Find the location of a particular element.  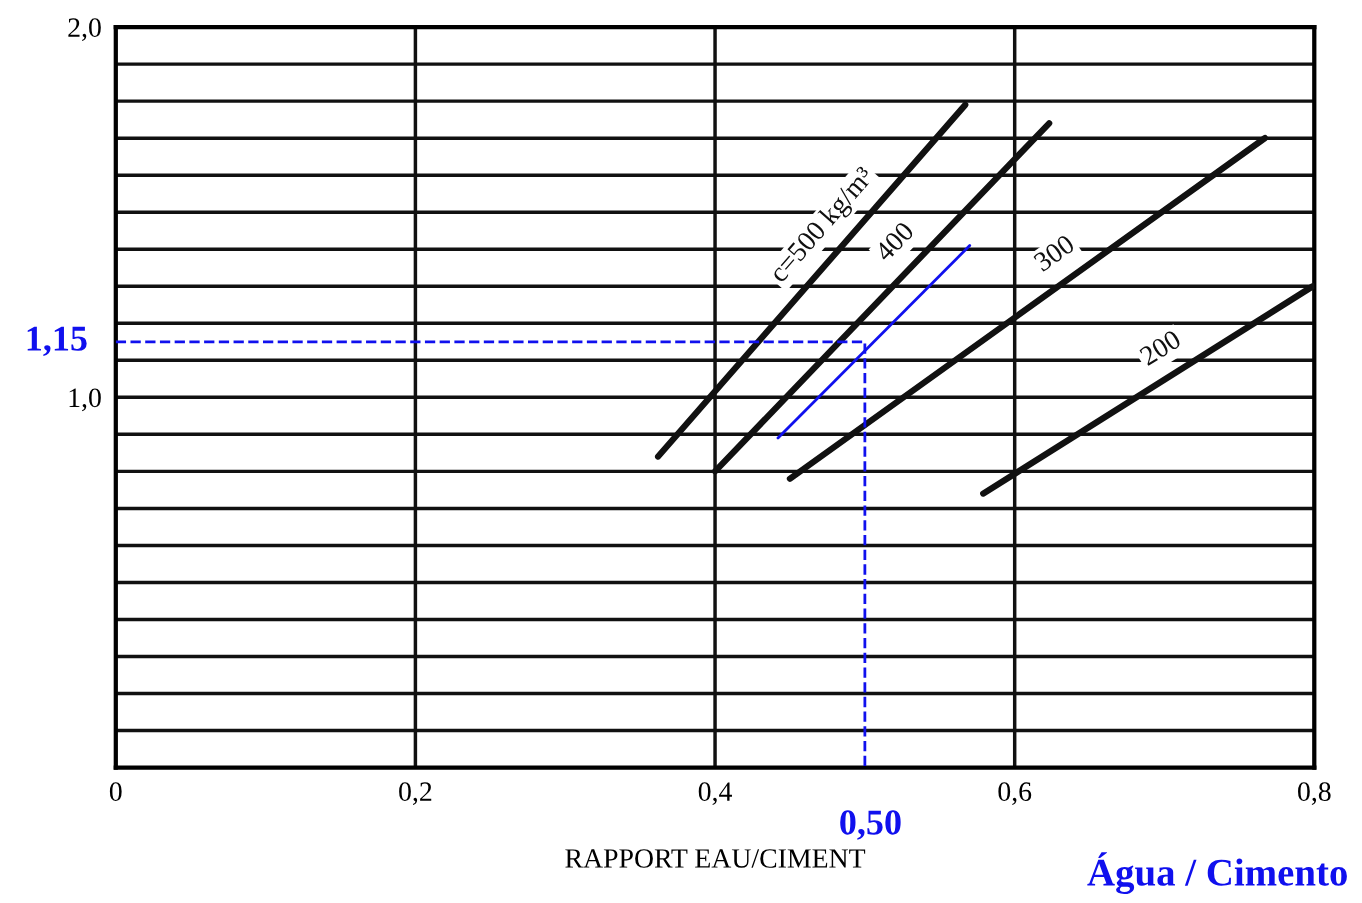

annotation: 0,50 is located at coordinates (870, 825).